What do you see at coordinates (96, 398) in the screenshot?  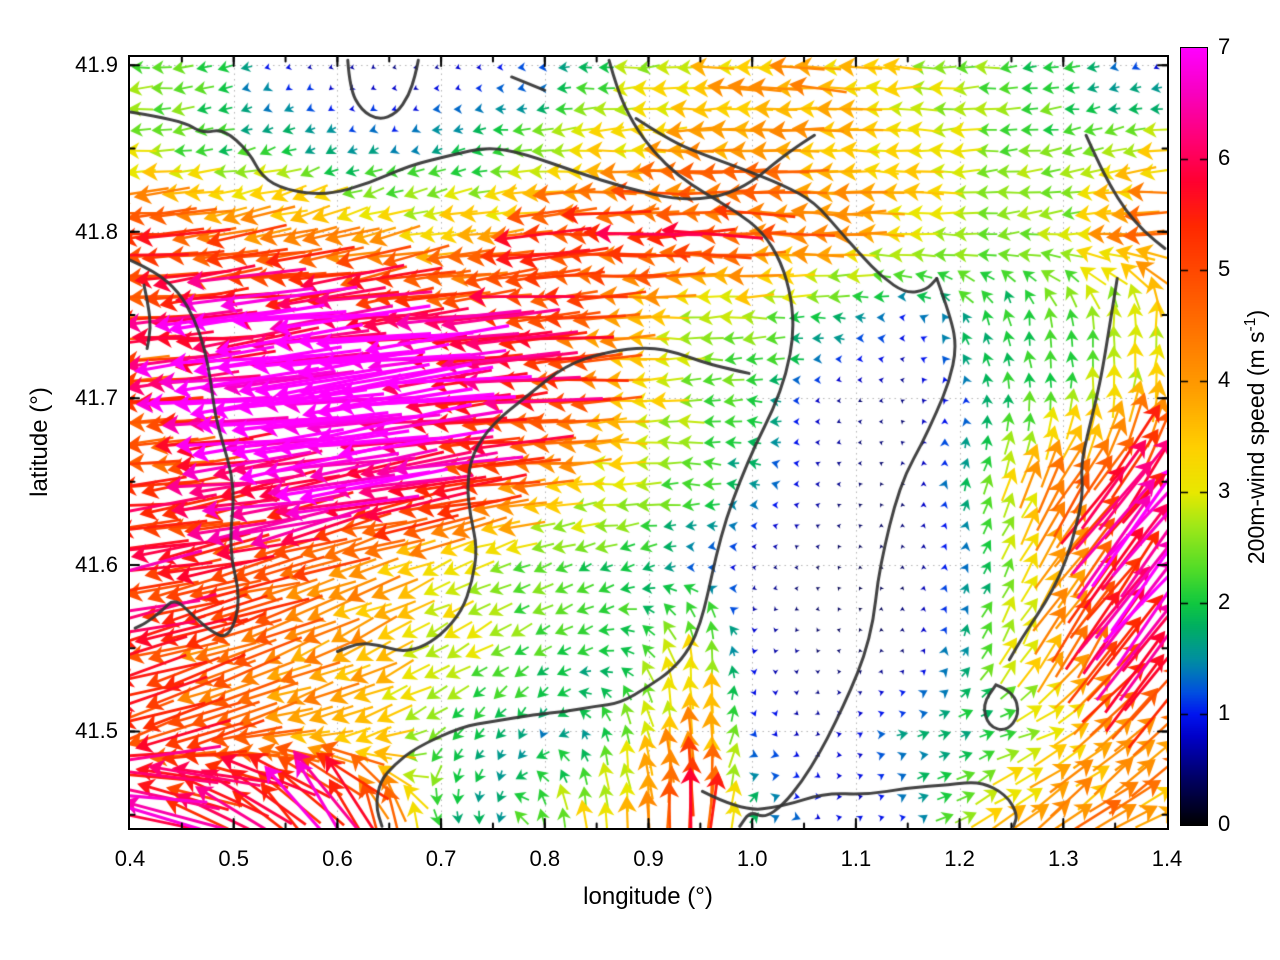 I see `y-tick-label: 41.7` at bounding box center [96, 398].